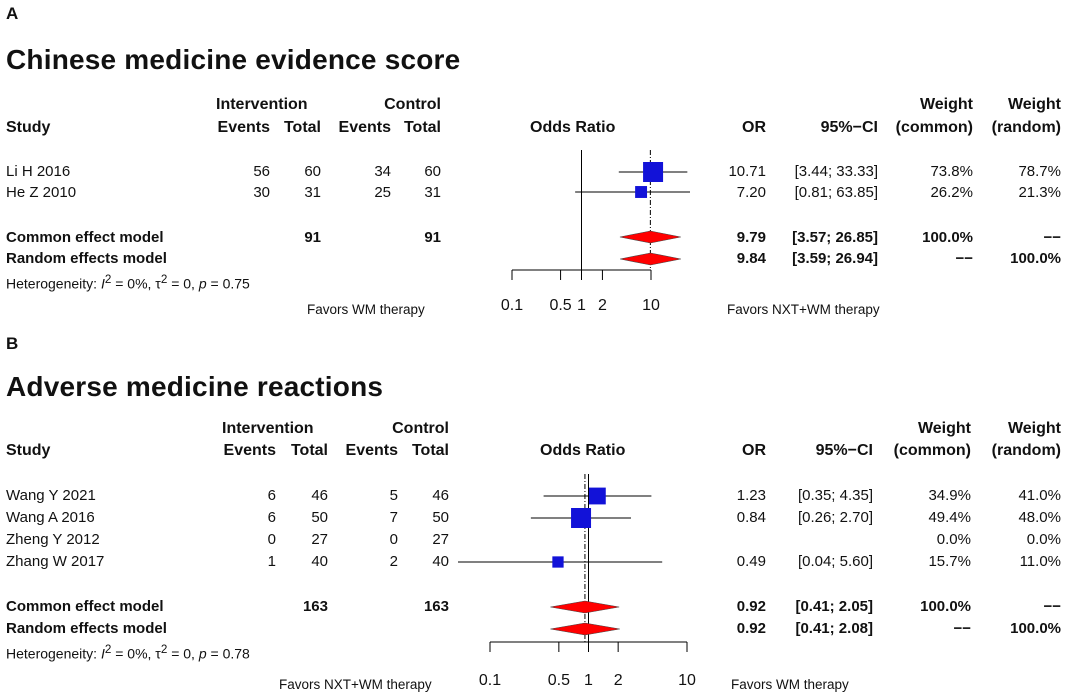  Describe the element at coordinates (747, 171) in the screenshot. I see `or-value: 10.71` at that location.